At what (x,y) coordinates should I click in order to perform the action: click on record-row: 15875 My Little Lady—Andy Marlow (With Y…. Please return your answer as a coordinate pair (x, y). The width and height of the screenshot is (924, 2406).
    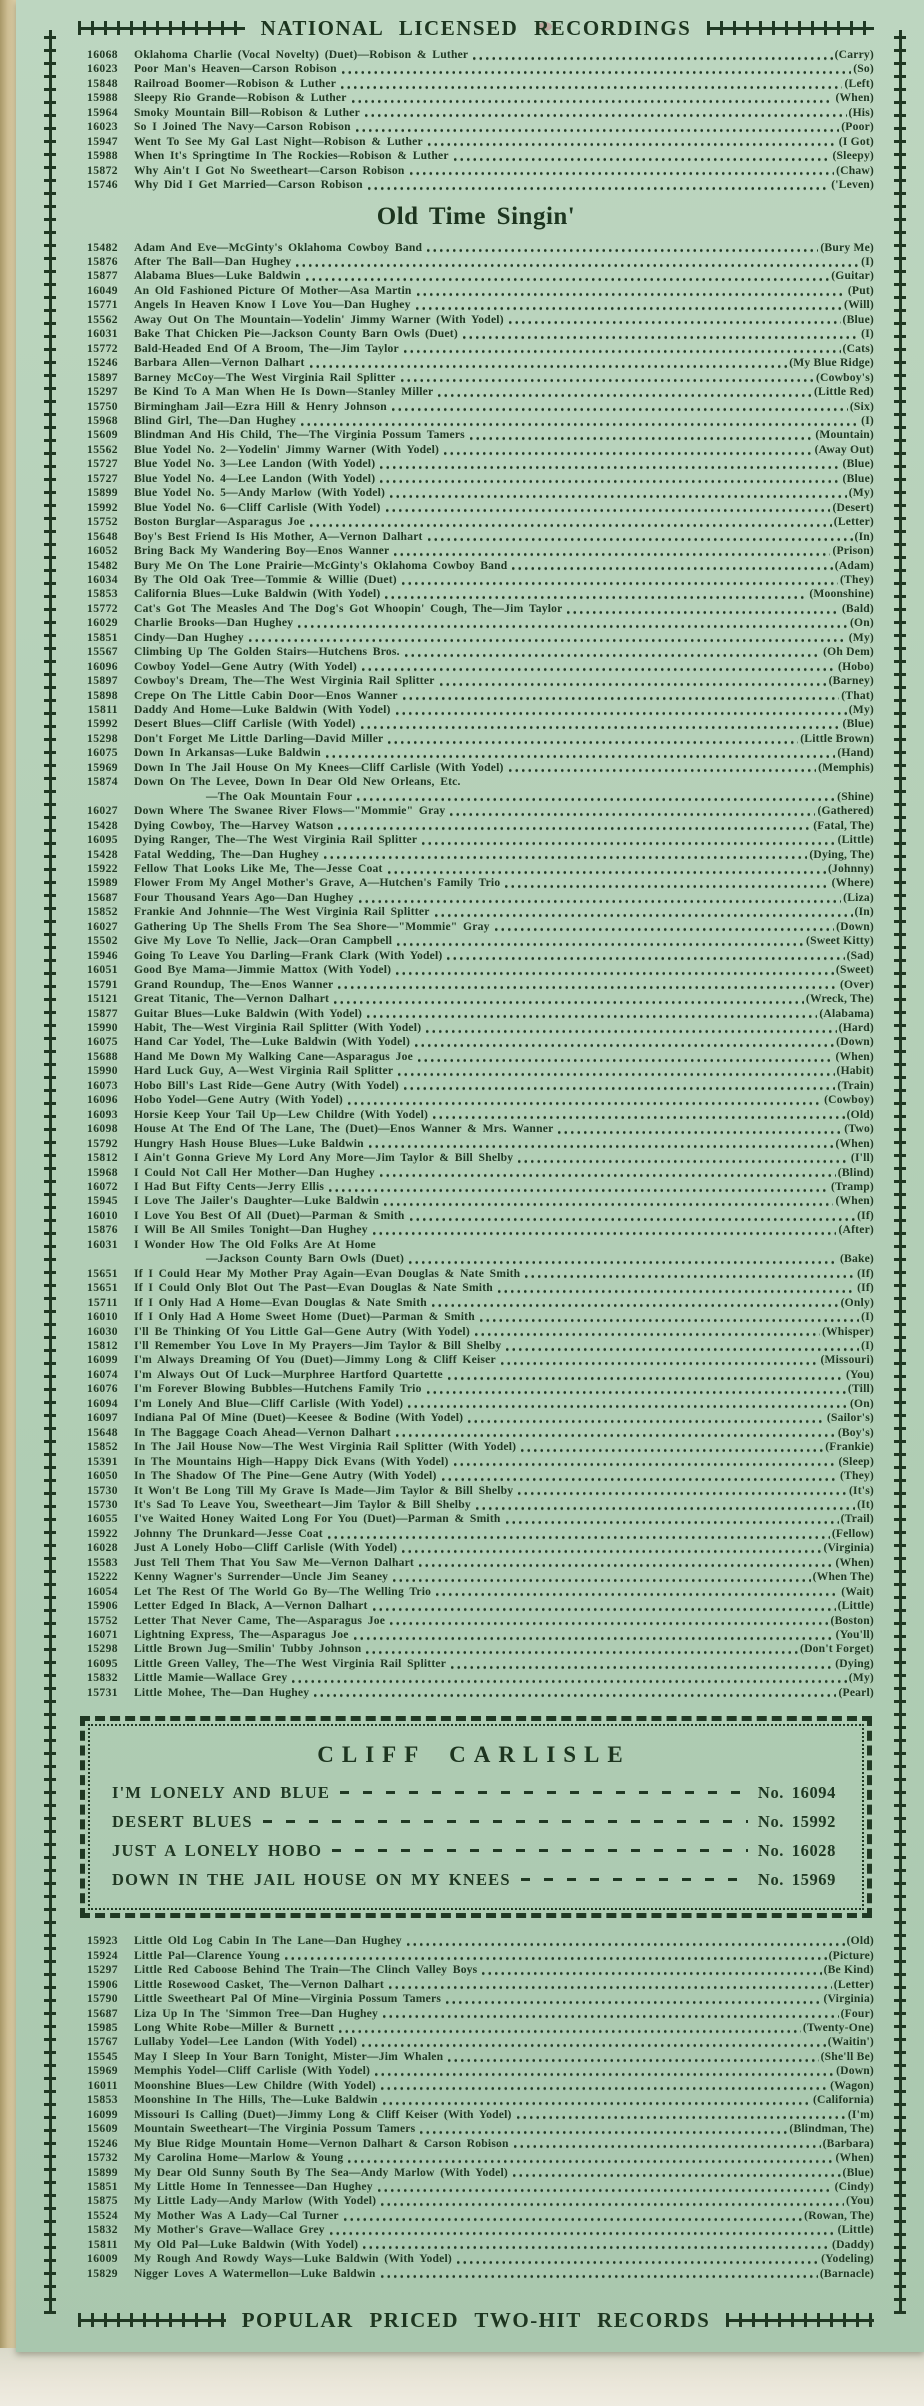
    Looking at the image, I should click on (476, 2201).